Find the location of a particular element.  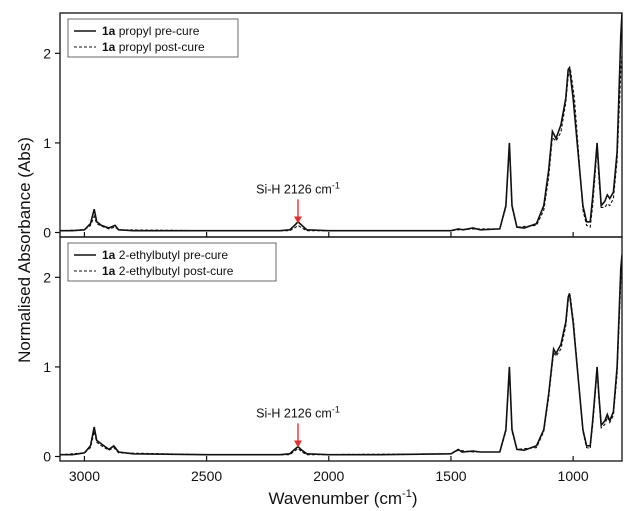

x-axis-title: Wavenumber (cm-1) is located at coordinates (343, 498).